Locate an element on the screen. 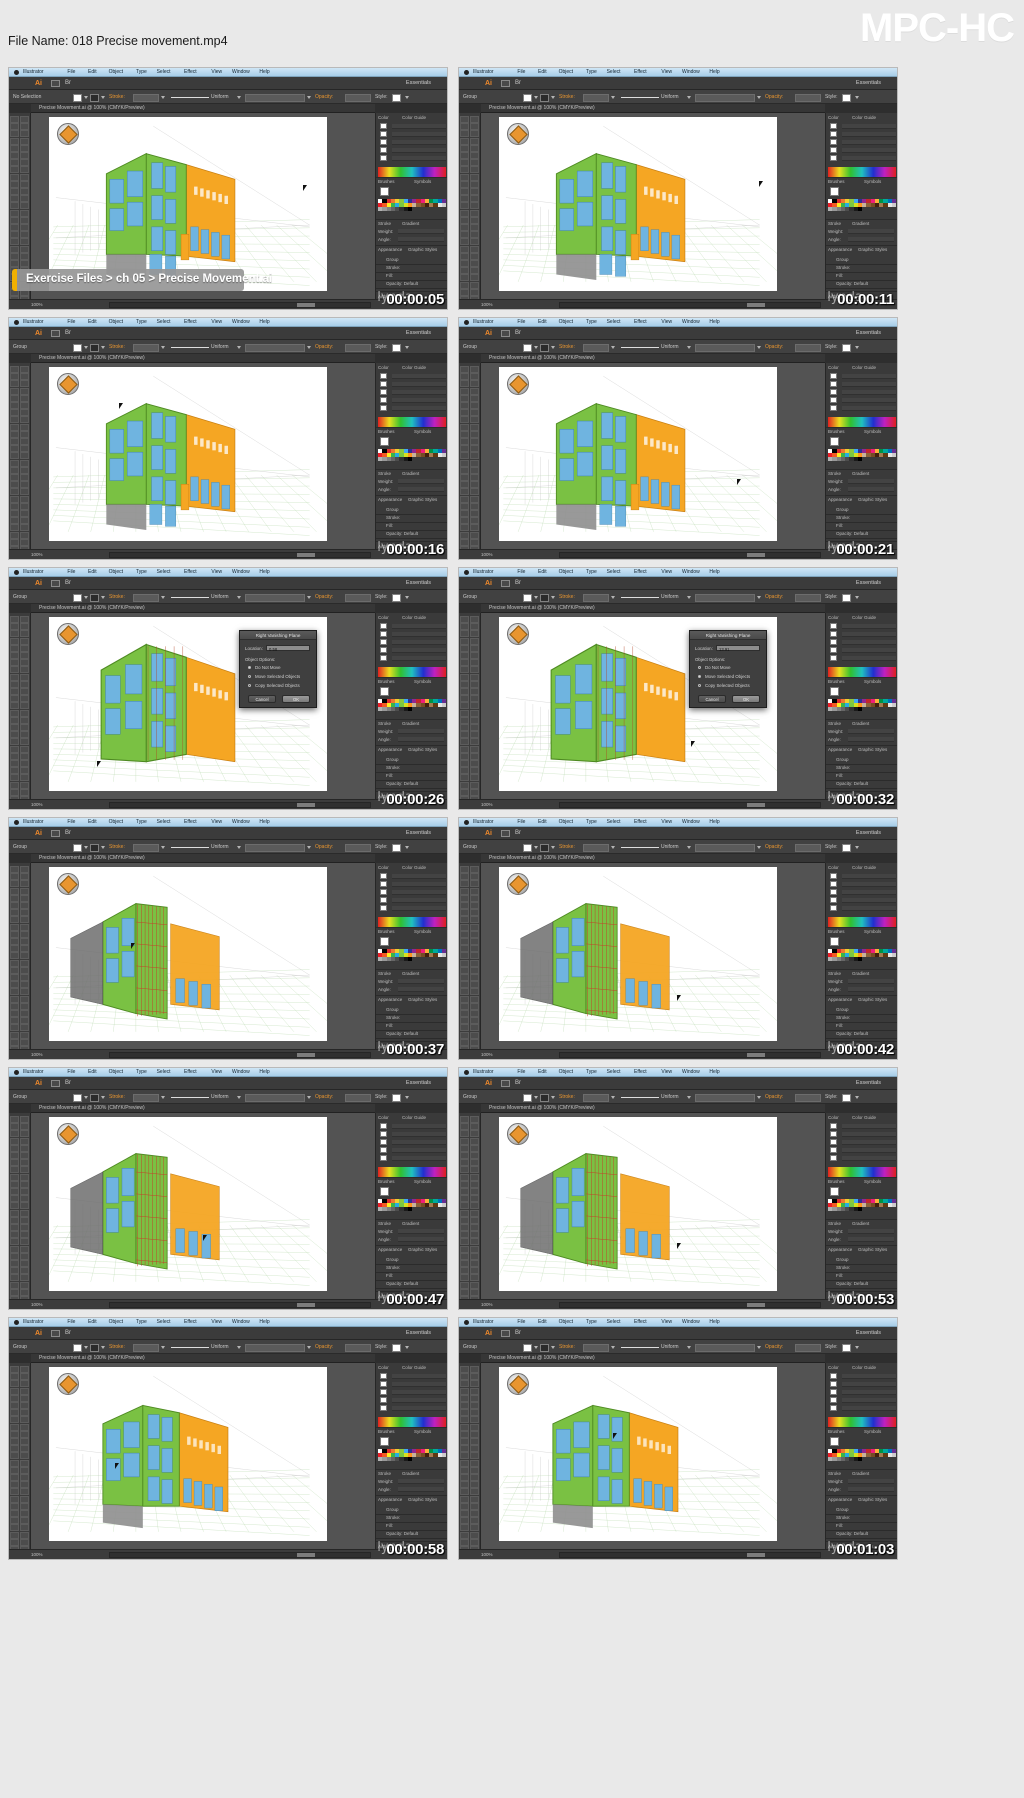 The width and height of the screenshot is (1024, 1798). menu-item-effect: Effect is located at coordinates (190, 1071).